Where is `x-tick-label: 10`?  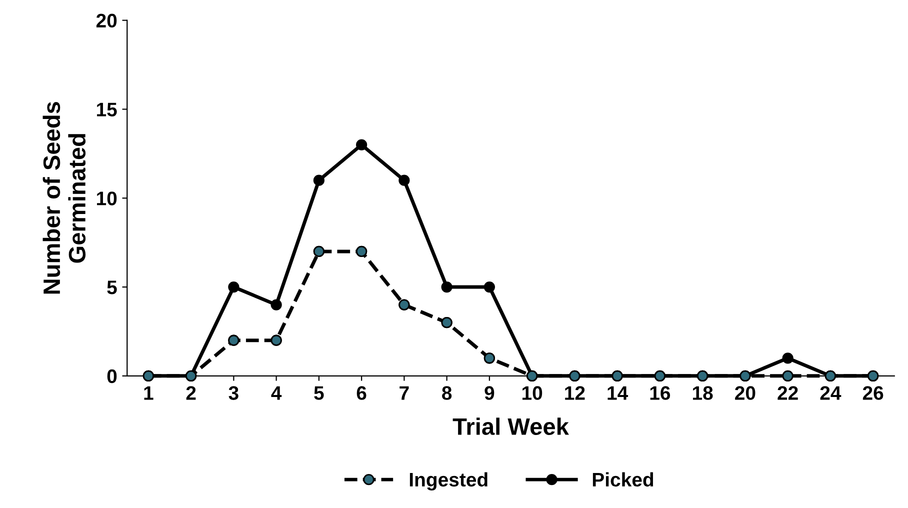
x-tick-label: 10 is located at coordinates (532, 393).